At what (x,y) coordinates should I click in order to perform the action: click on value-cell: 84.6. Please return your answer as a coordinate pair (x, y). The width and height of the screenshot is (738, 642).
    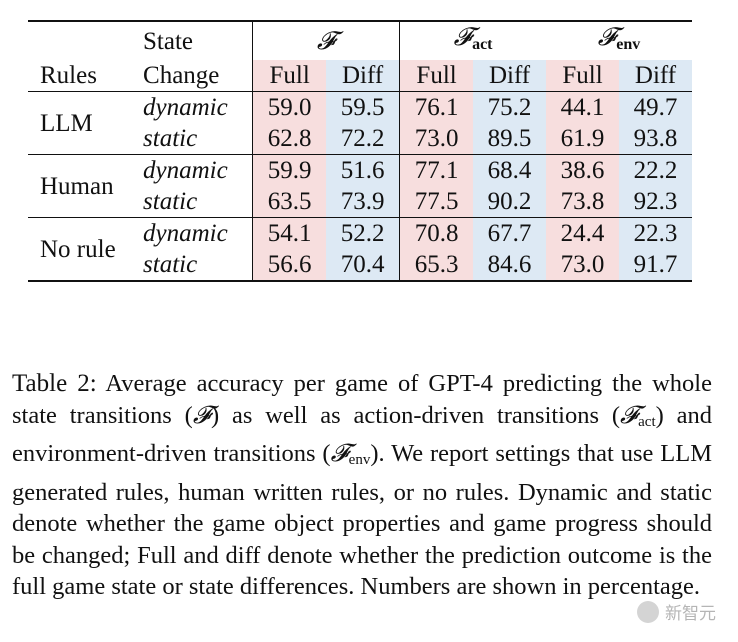
    Looking at the image, I should click on (510, 265).